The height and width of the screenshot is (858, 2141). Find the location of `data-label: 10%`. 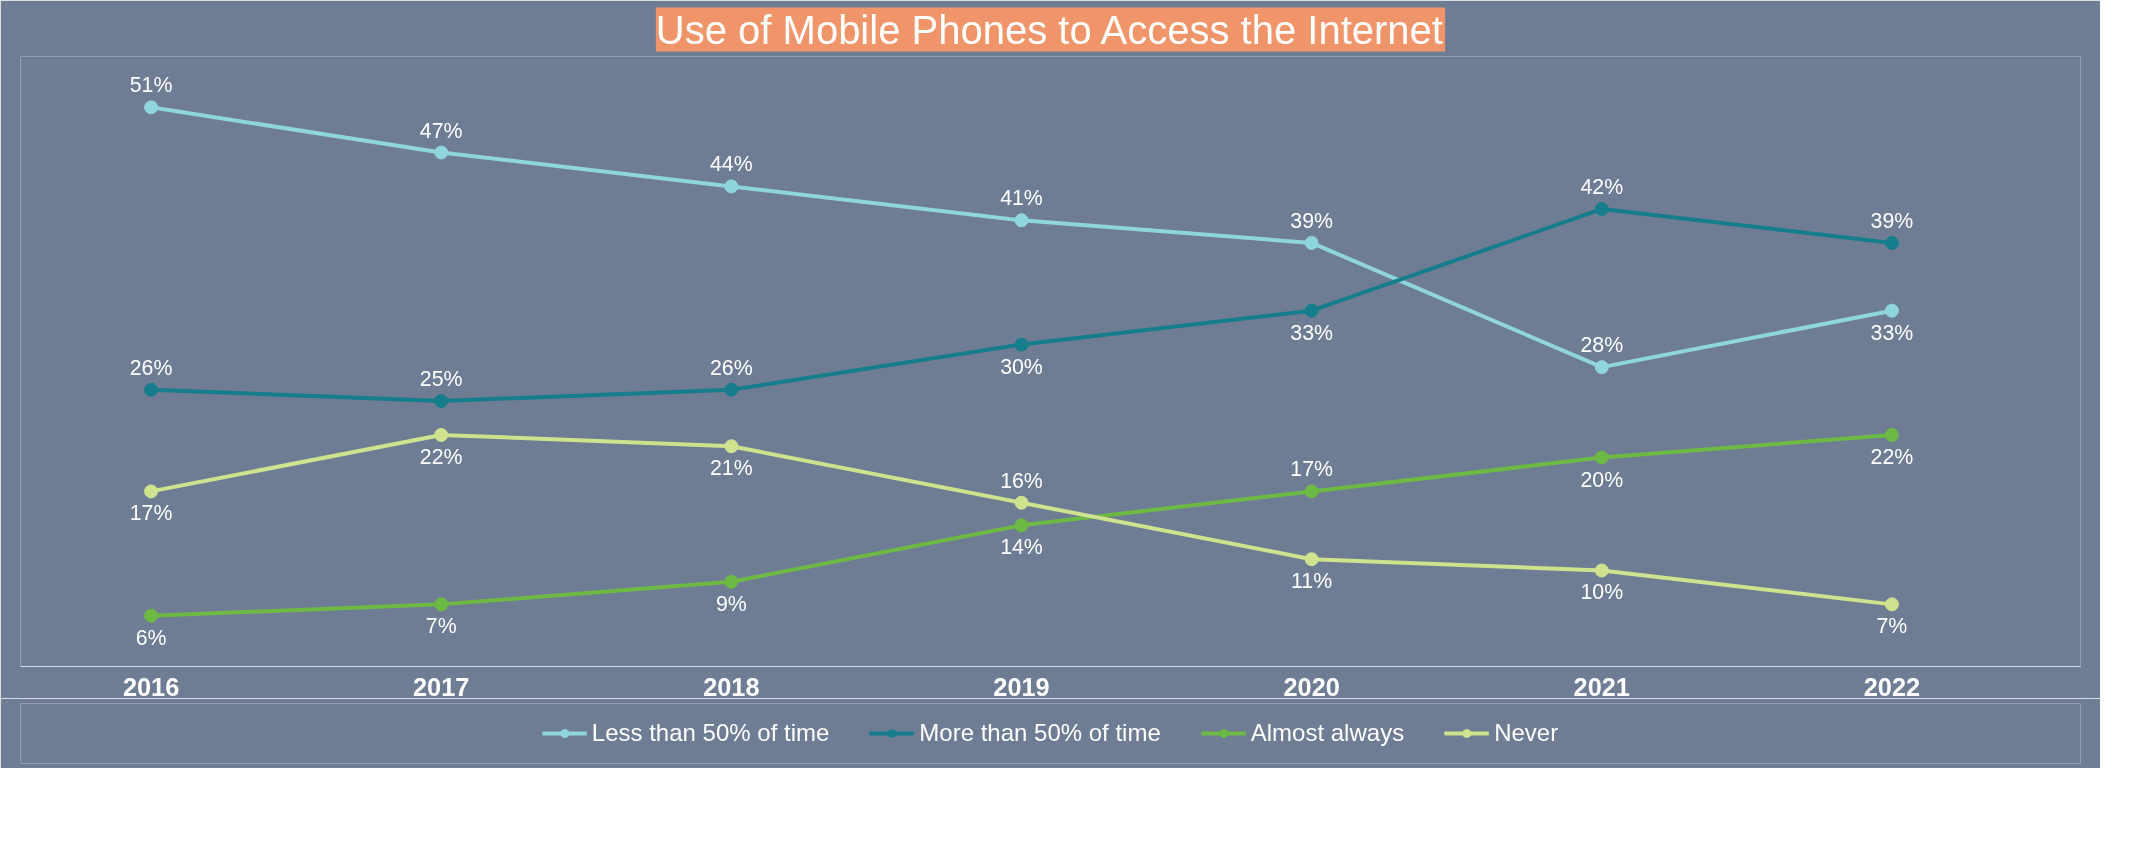

data-label: 10% is located at coordinates (1602, 592).